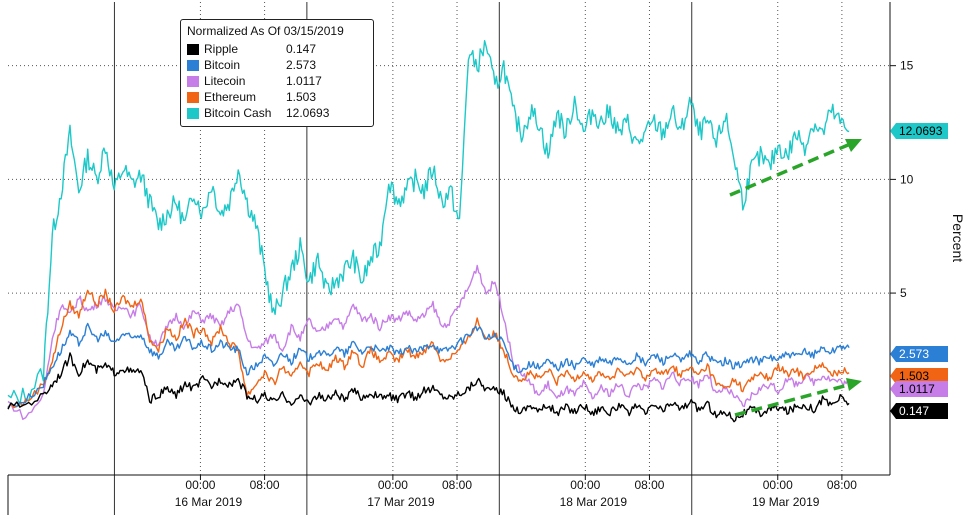 The image size is (976, 515). What do you see at coordinates (308, 113) in the screenshot?
I see `legend-value: 12.0693` at bounding box center [308, 113].